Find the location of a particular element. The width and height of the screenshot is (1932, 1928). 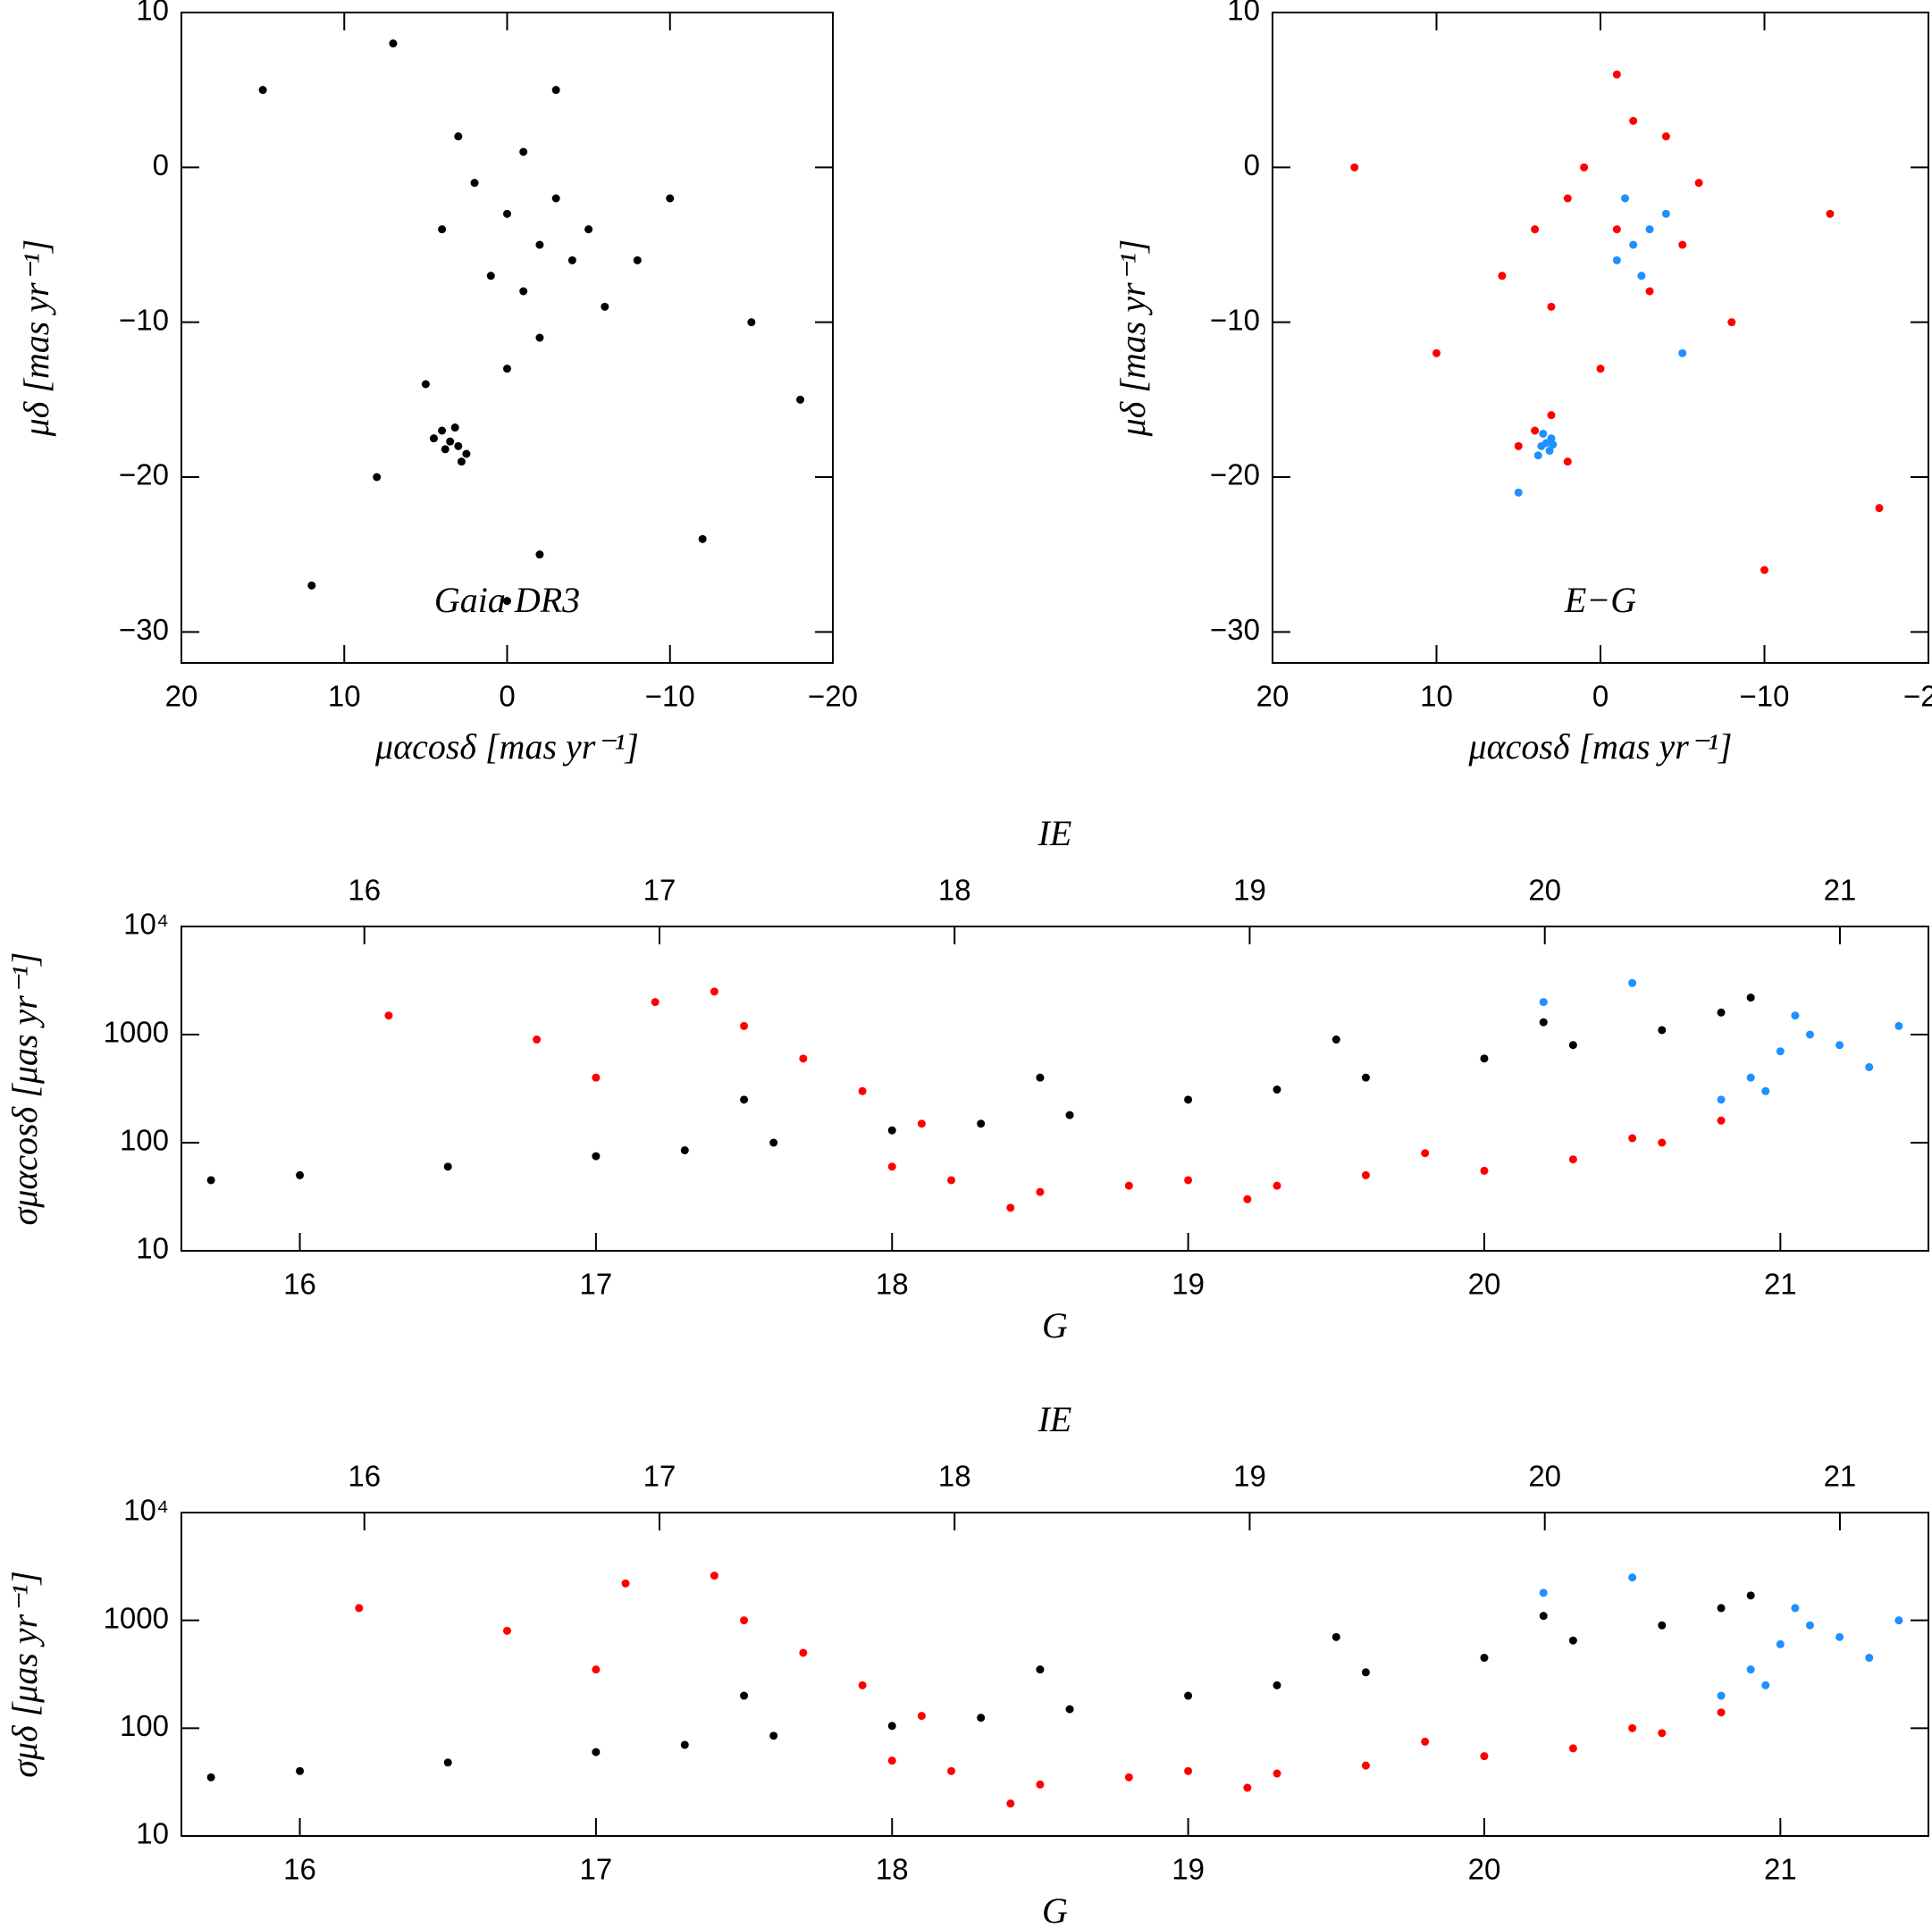

plot-frame is located at coordinates (1600, 338).